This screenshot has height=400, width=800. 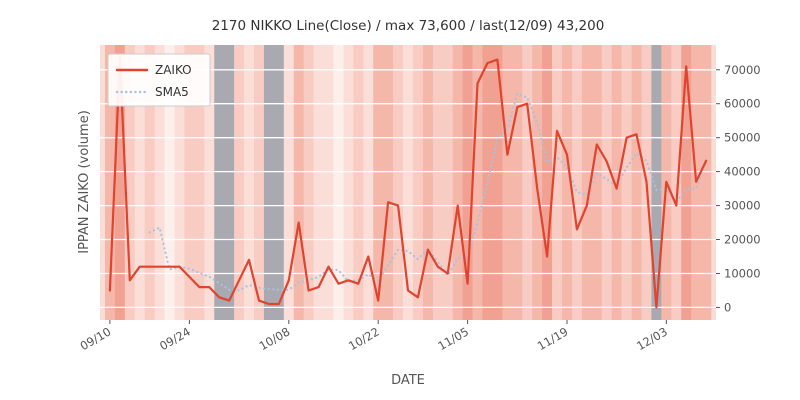 What do you see at coordinates (742, 70) in the screenshot?
I see `y-tick-label: 70000` at bounding box center [742, 70].